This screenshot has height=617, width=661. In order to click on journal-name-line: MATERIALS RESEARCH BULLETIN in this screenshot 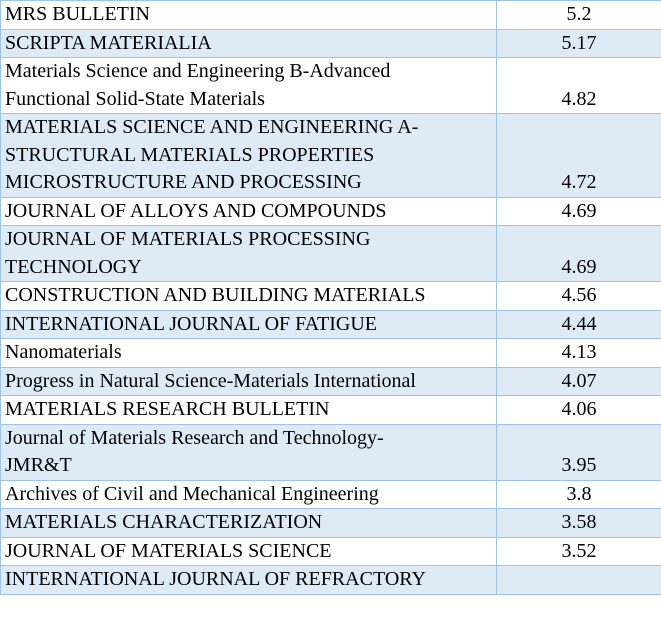, I will do `click(167, 409)`.